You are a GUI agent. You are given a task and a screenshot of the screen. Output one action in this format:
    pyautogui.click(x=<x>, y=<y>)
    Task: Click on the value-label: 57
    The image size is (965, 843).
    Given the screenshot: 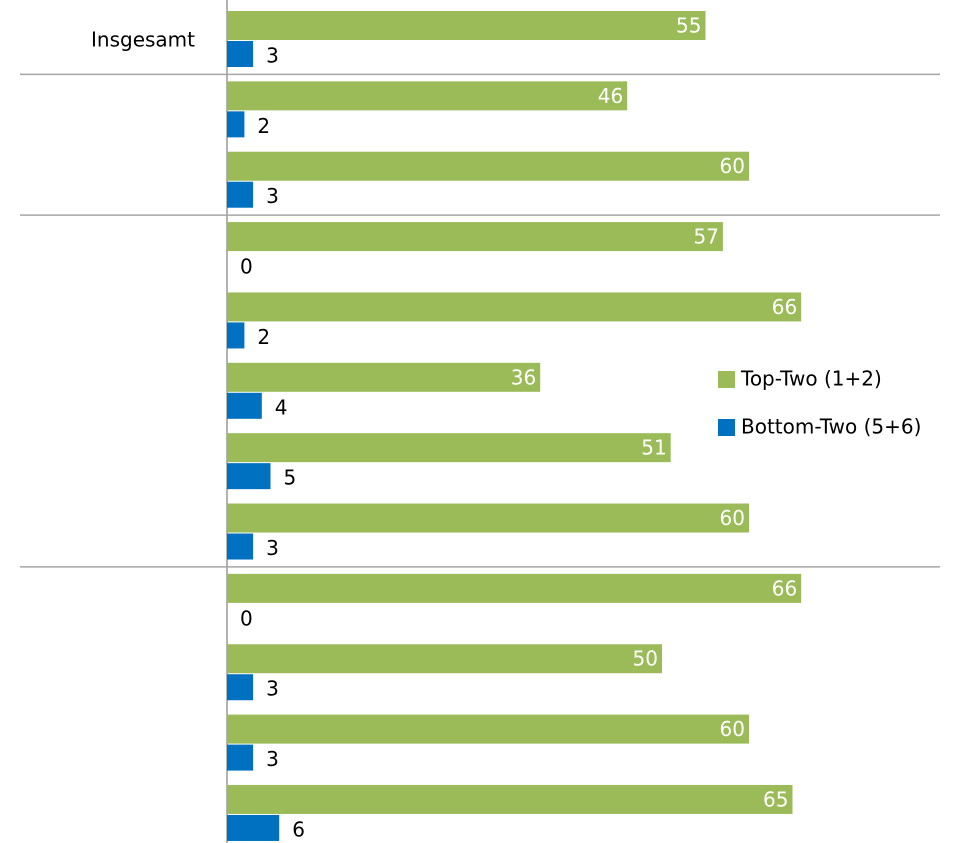 What is the action you would take?
    pyautogui.click(x=705, y=237)
    